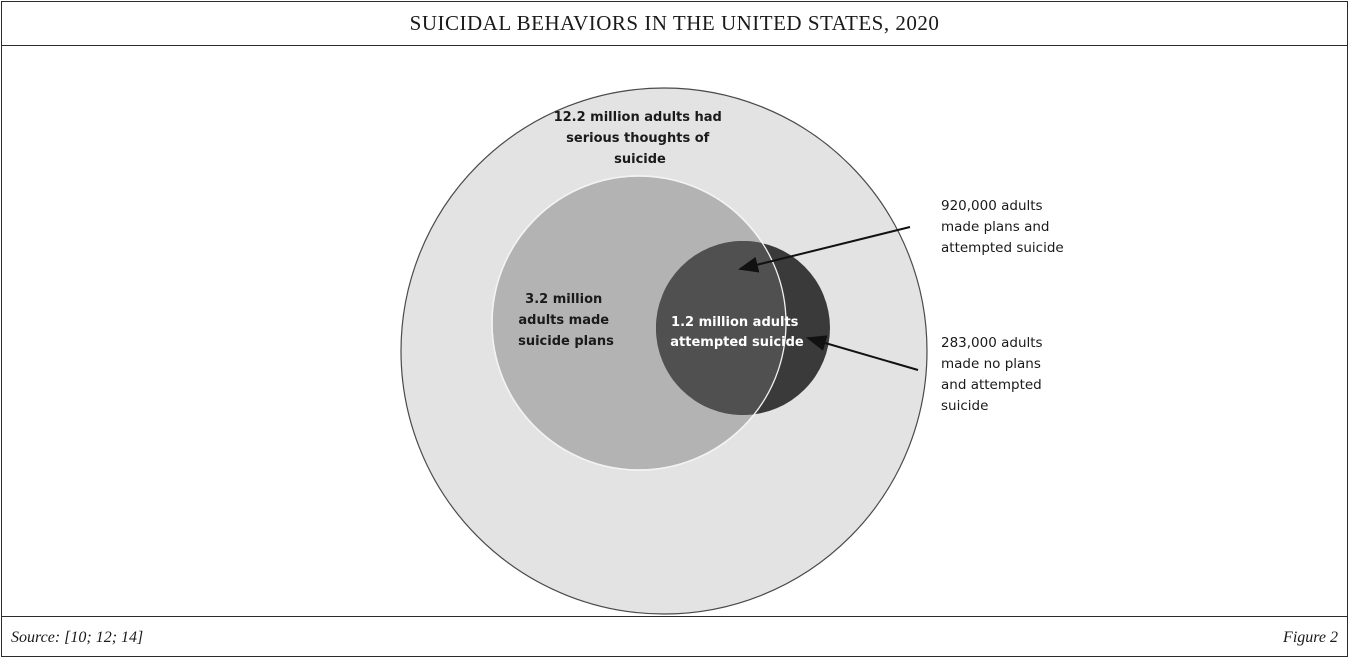  Describe the element at coordinates (824, 249) in the screenshot. I see `callout-arrow-planned` at that location.